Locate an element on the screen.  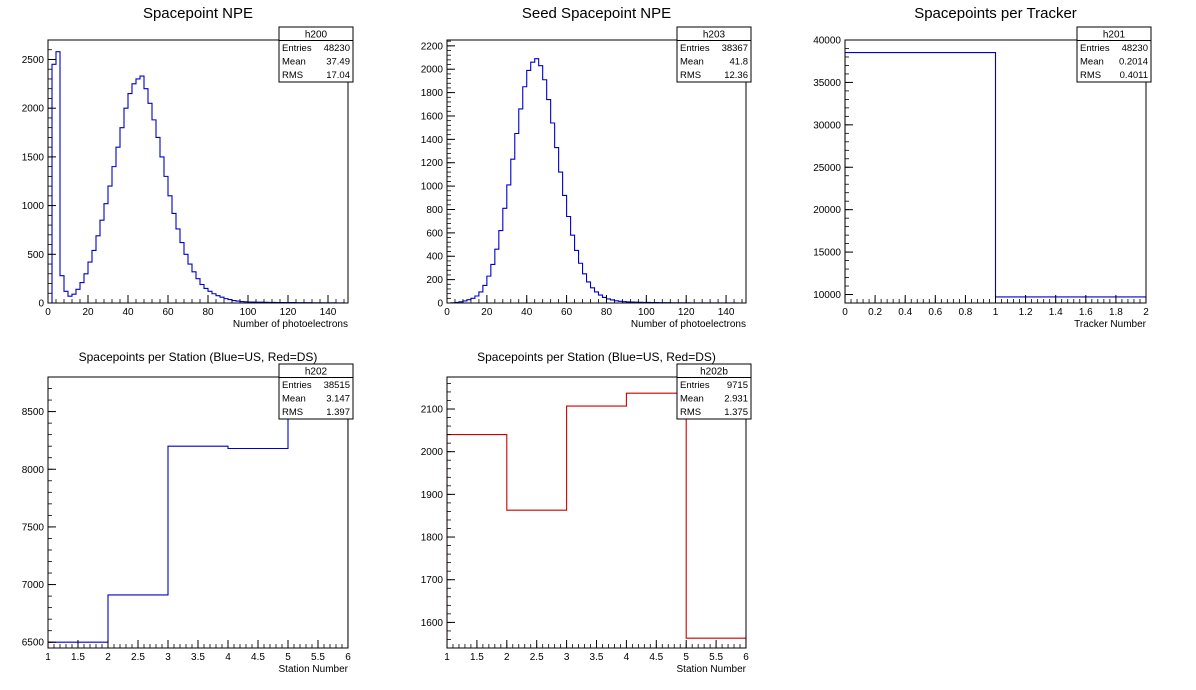
stats-box-name: h203 is located at coordinates (714, 35).